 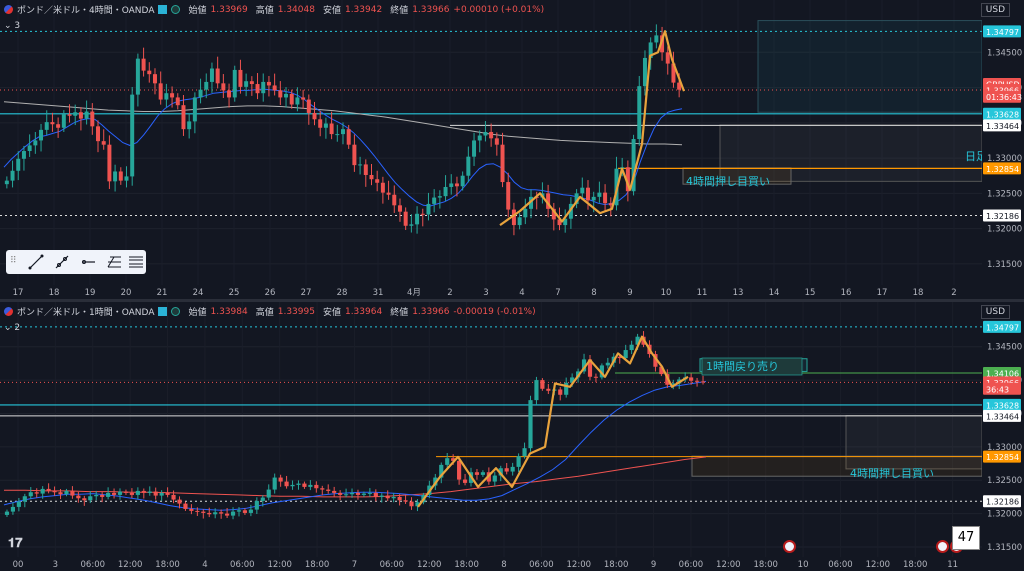 I want to click on price-label: 1.33628, so click(x=1002, y=405).